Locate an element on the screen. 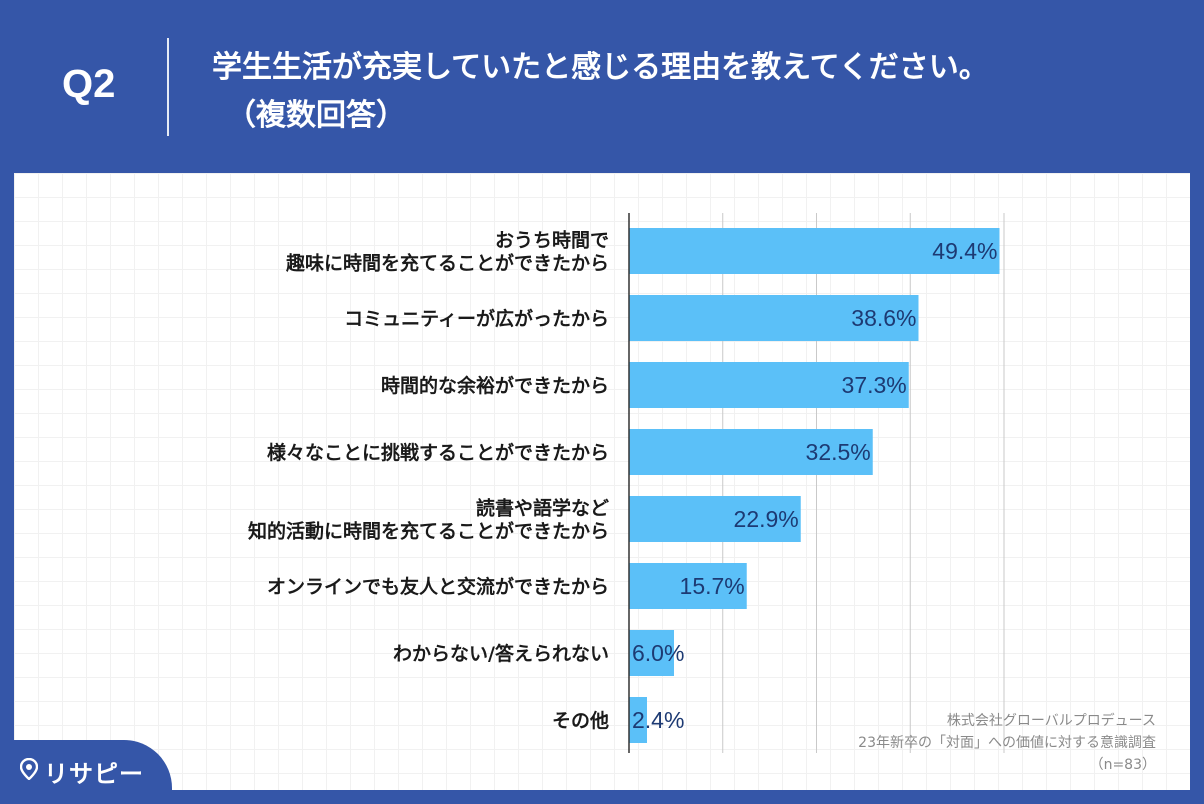 The image size is (1204, 804). category-label-2-line-0: 時間的な余裕ができたから is located at coordinates (495, 385).